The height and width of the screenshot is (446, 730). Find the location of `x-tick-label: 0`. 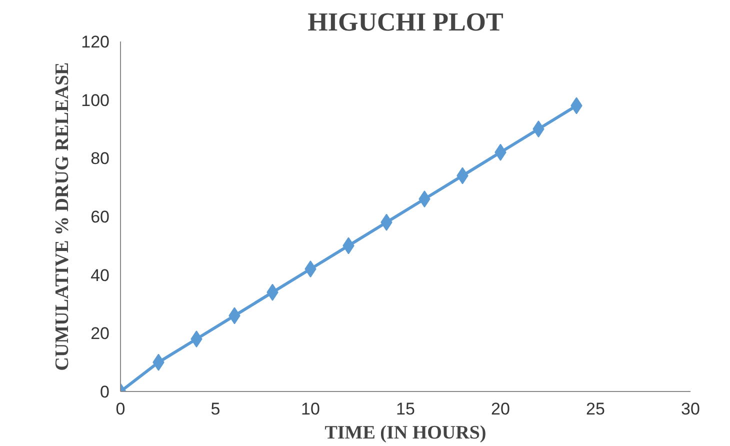

x-tick-label: 0 is located at coordinates (121, 409).